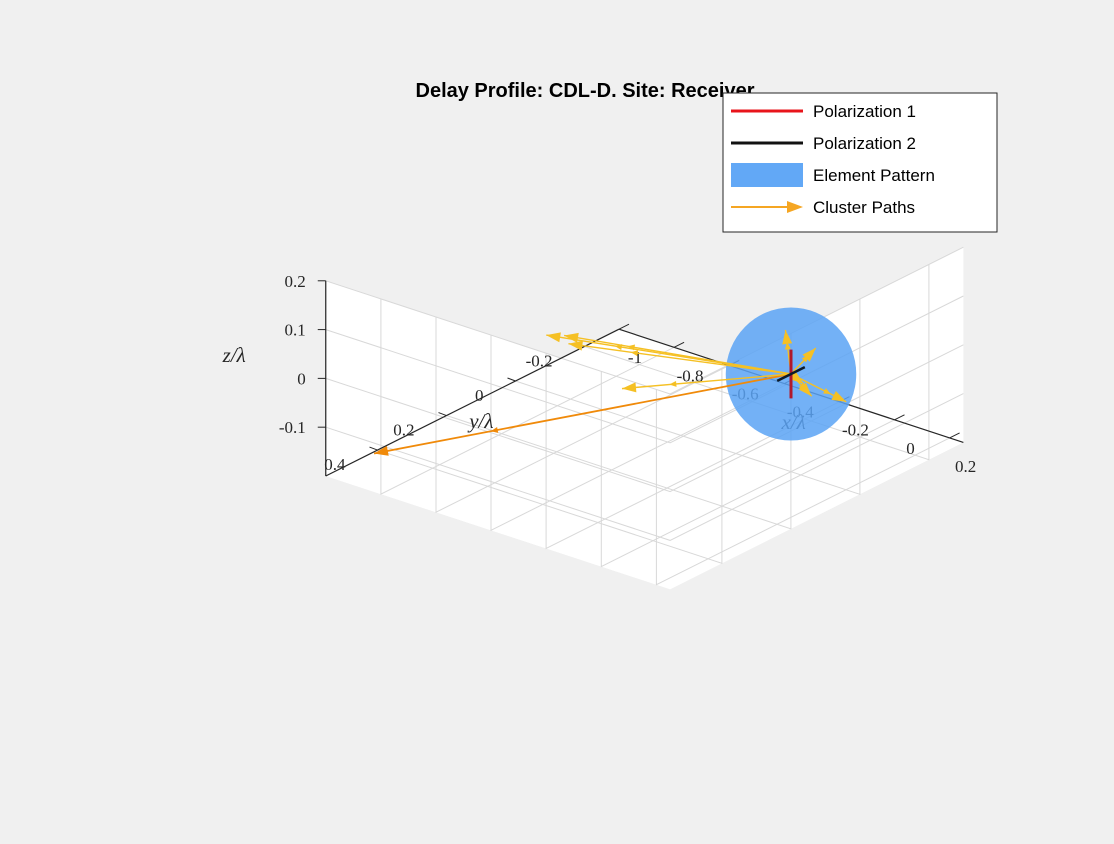  Describe the element at coordinates (787, 346) in the screenshot. I see `cluster-path-10-mid-marker` at that location.